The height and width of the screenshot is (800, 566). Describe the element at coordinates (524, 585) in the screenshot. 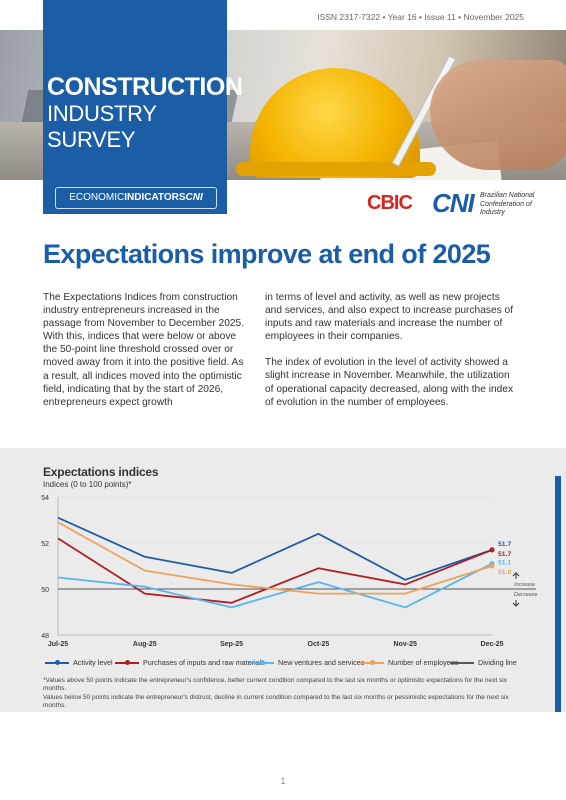

I see `increase-label: Increase` at that location.